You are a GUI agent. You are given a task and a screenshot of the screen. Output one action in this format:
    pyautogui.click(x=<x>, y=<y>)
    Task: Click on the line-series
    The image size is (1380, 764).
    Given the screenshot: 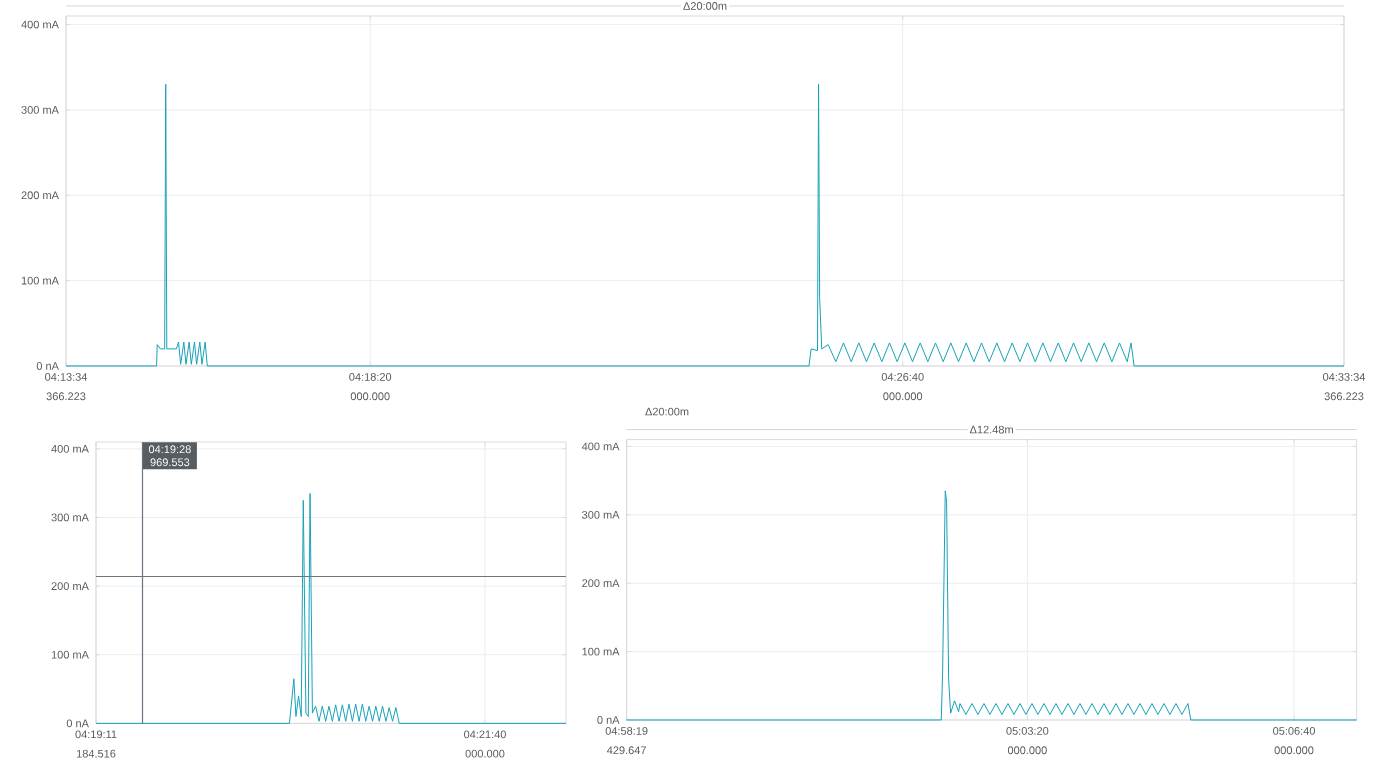 What is the action you would take?
    pyautogui.click(x=331, y=608)
    